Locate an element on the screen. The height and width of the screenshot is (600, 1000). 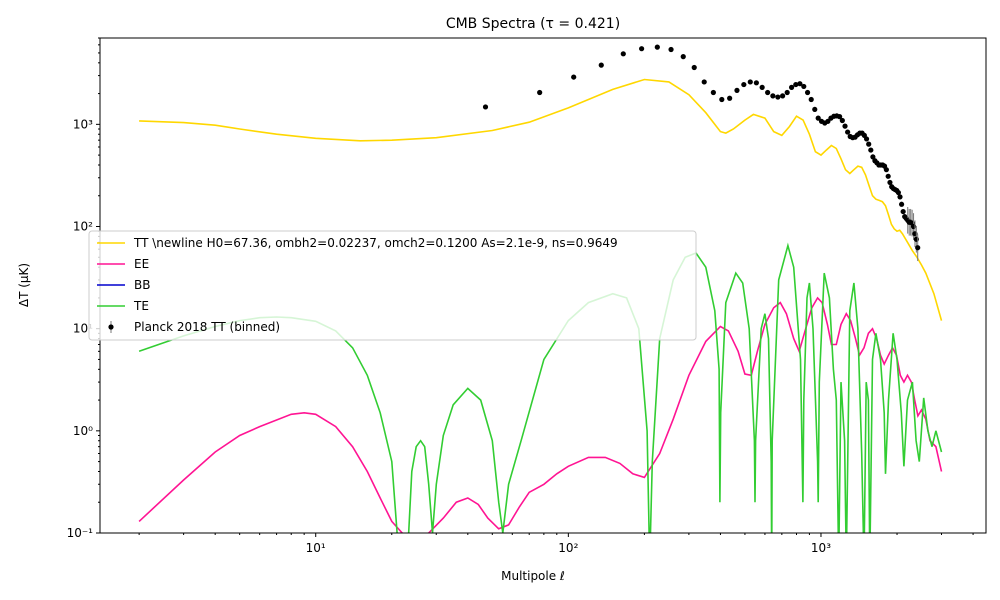
y-tick-label: 10² is located at coordinates (83, 227).